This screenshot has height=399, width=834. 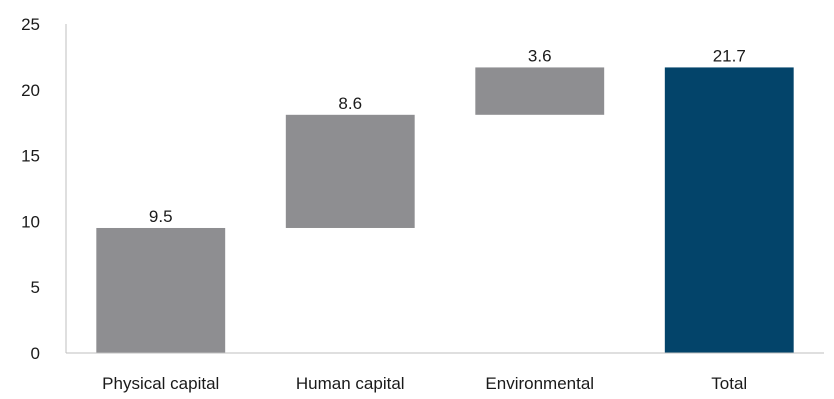 What do you see at coordinates (350, 171) in the screenshot?
I see `bar-human-capital` at bounding box center [350, 171].